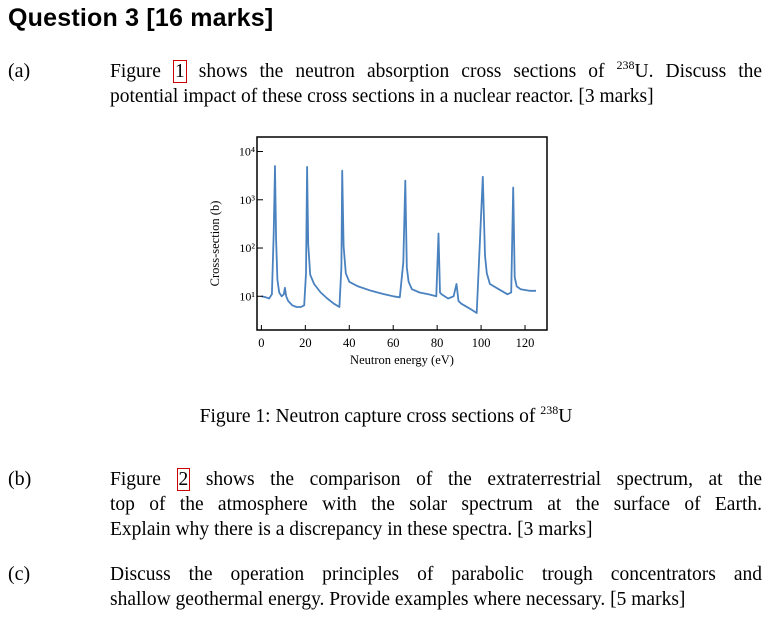  I want to click on y-tick-label: 10², so click(247, 248).